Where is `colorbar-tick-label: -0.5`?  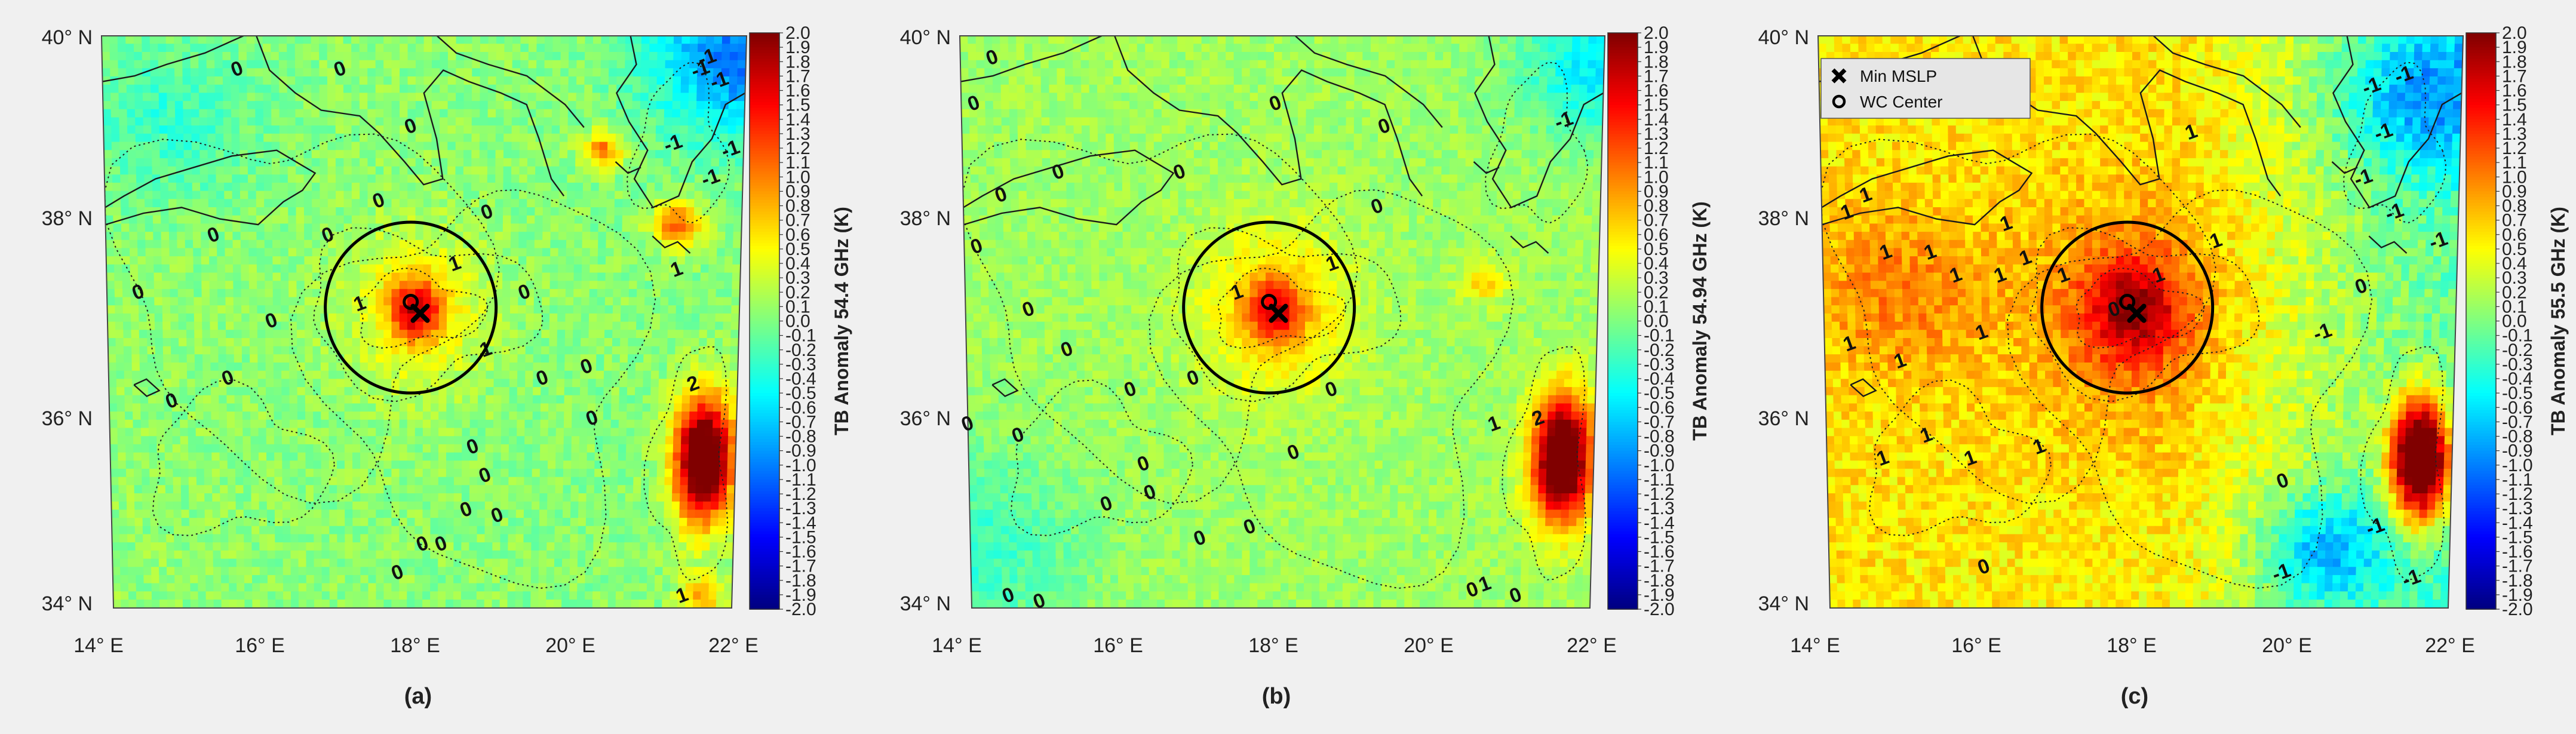
colorbar-tick-label: -0.5 is located at coordinates (800, 393).